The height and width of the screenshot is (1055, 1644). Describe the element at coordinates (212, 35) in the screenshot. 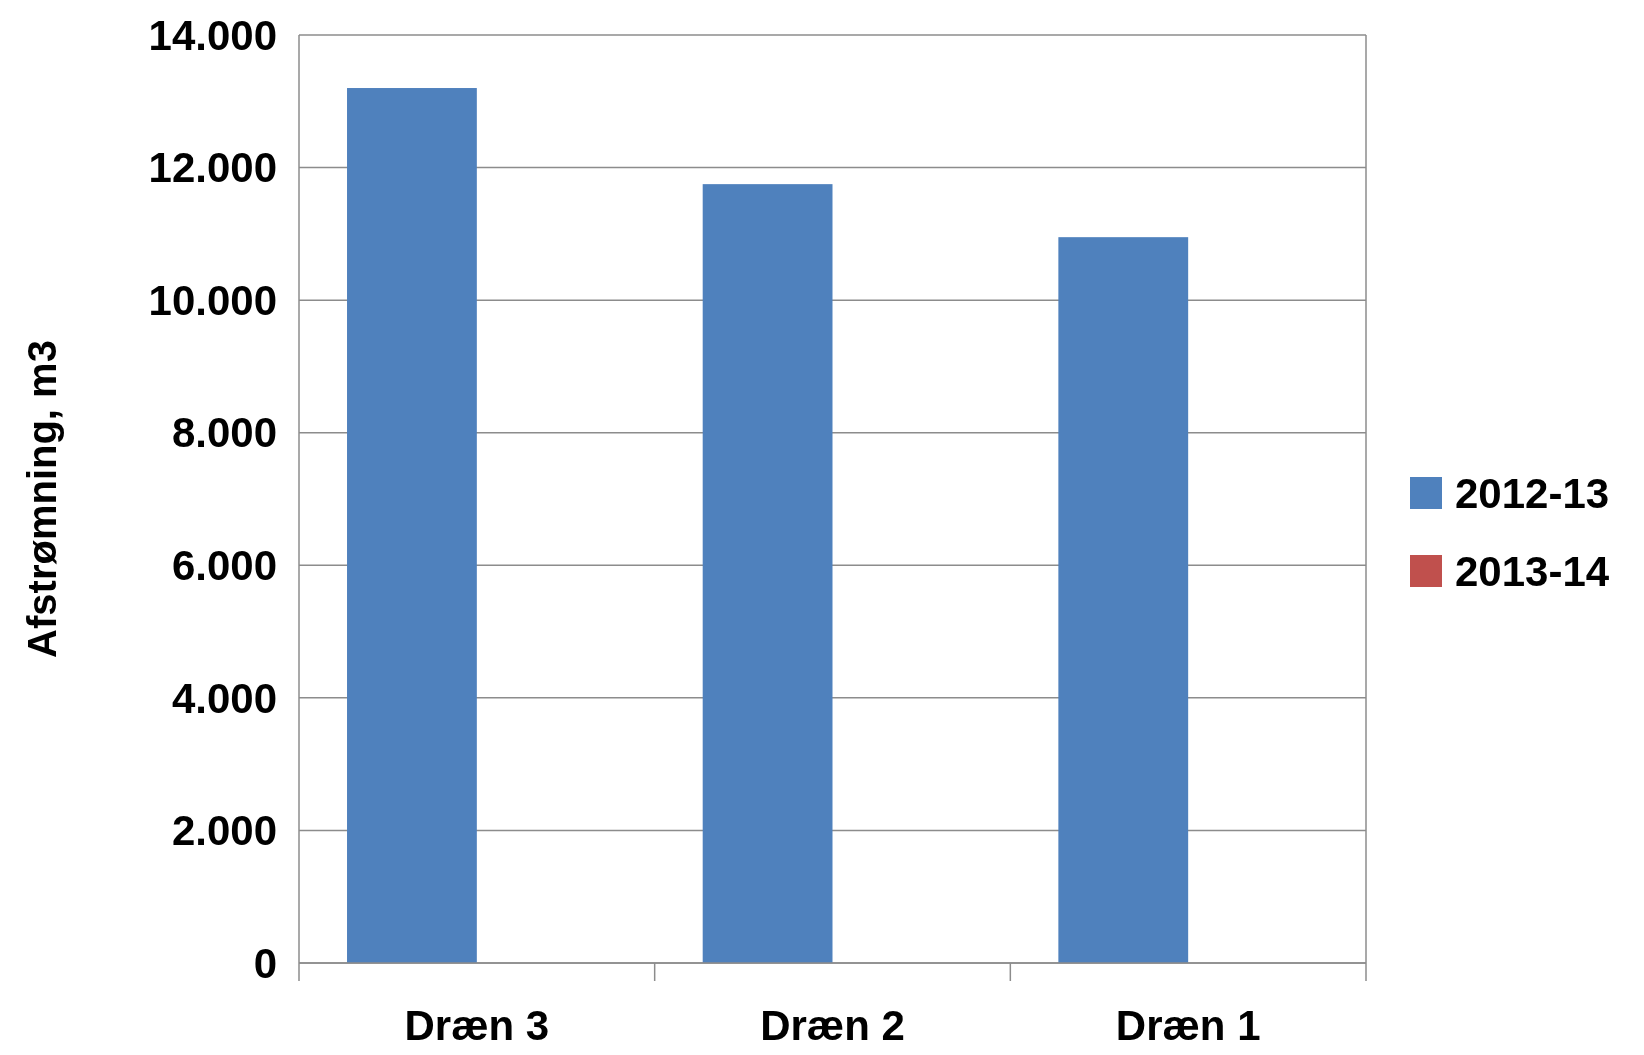

I see `y-tick-label: 14.000` at that location.